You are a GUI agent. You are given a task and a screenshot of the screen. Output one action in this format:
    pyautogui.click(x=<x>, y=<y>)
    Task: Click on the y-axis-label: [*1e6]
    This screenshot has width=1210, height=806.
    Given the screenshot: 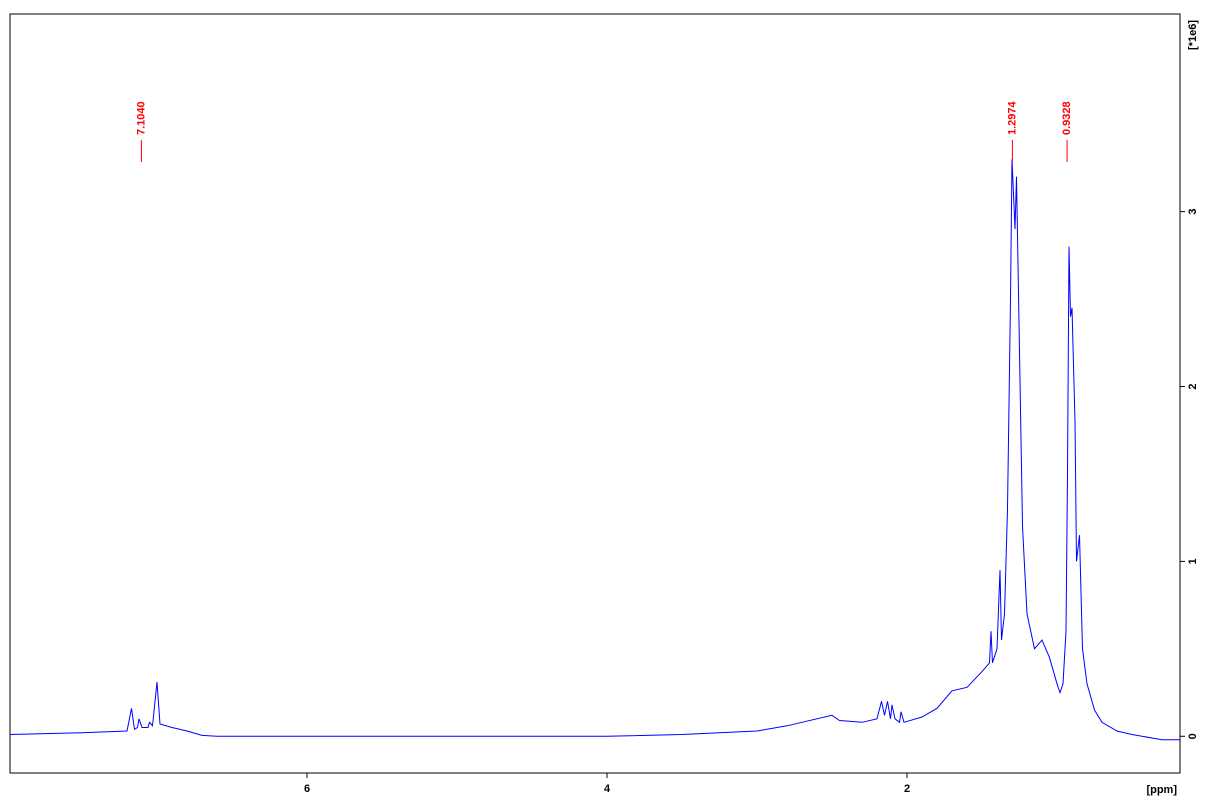 What is the action you would take?
    pyautogui.click(x=1193, y=35)
    